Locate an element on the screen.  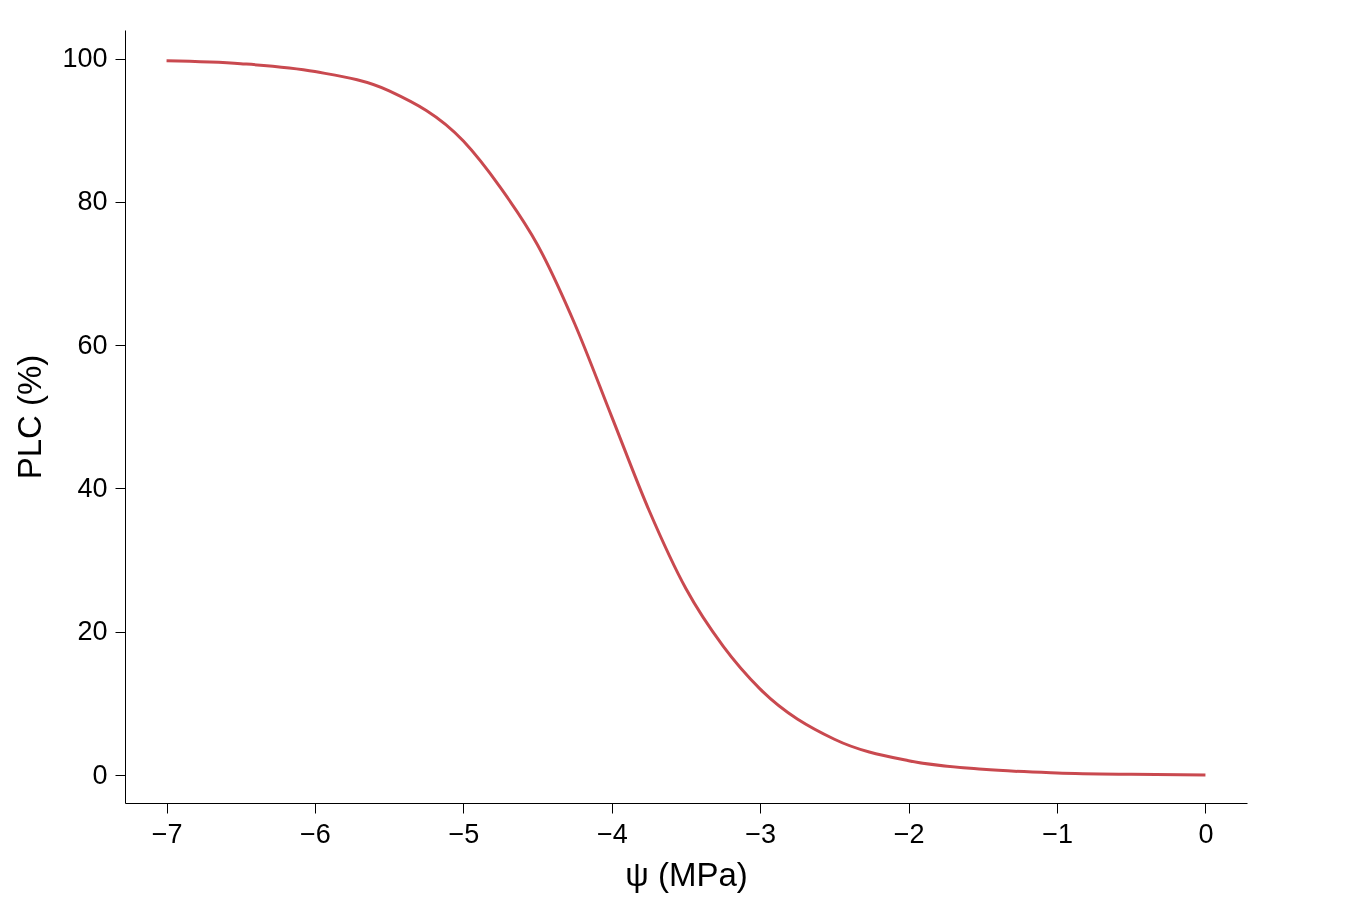
x-tick-label: −5 is located at coordinates (464, 833).